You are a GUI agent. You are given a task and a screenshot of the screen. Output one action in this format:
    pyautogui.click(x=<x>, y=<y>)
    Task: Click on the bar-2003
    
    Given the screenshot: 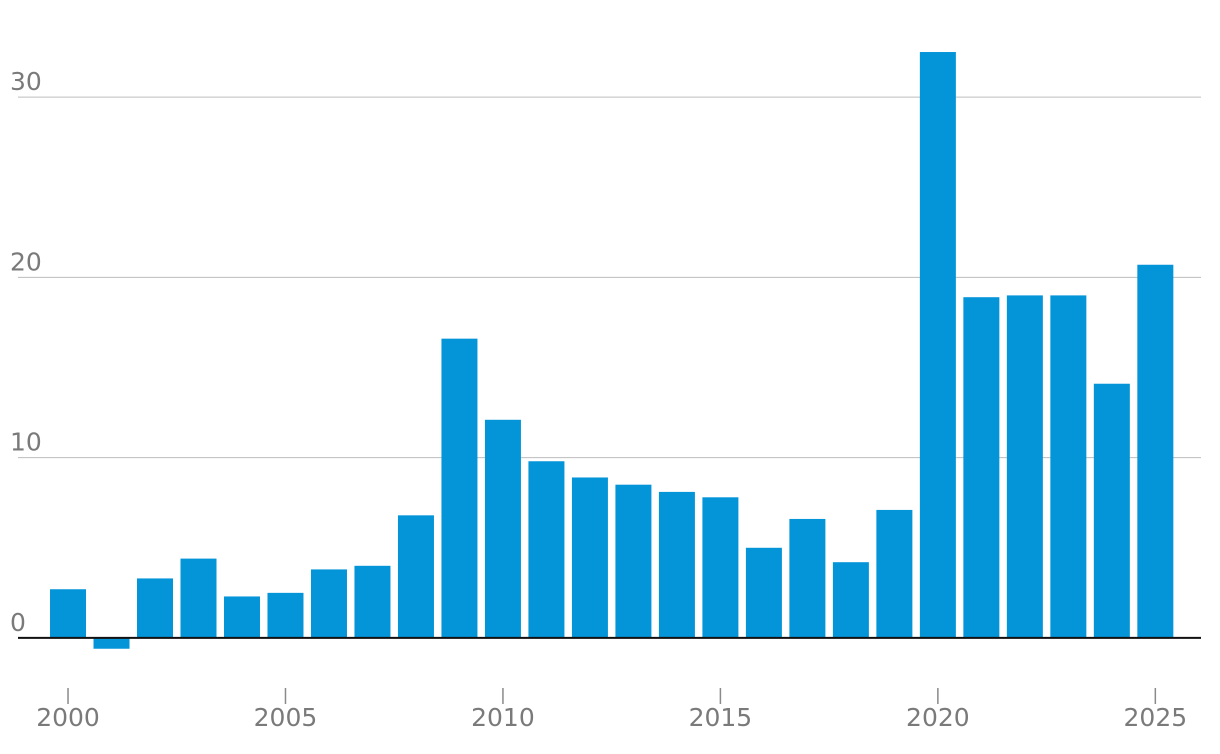 What is the action you would take?
    pyautogui.click(x=198, y=598)
    